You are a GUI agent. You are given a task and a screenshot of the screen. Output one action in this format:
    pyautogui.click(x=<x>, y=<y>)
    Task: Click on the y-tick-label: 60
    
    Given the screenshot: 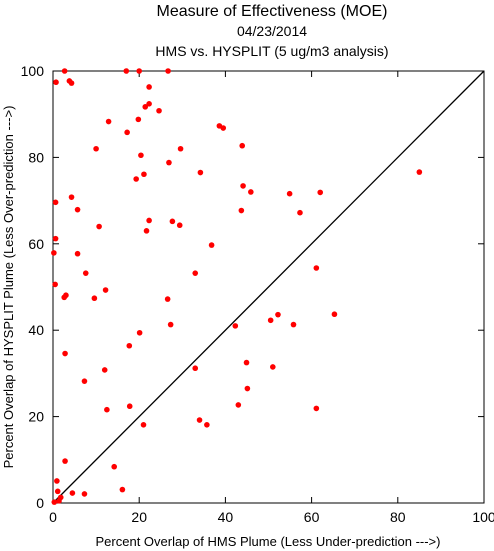 What is the action you would take?
    pyautogui.click(x=36, y=244)
    